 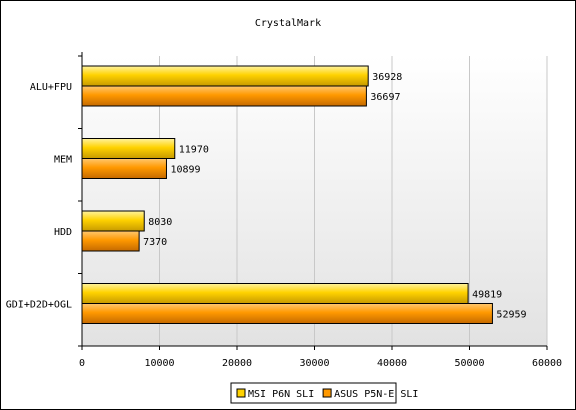 I want to click on x-tick-label: 20000, so click(x=237, y=363).